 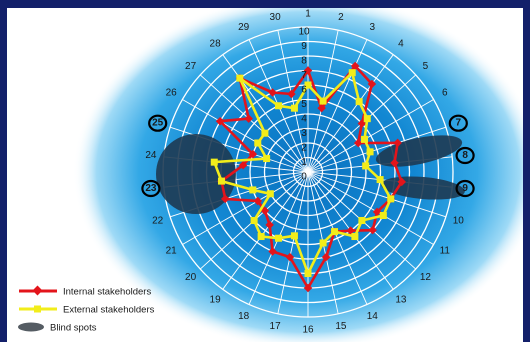 I want to click on category-label-10: 10, so click(x=459, y=220).